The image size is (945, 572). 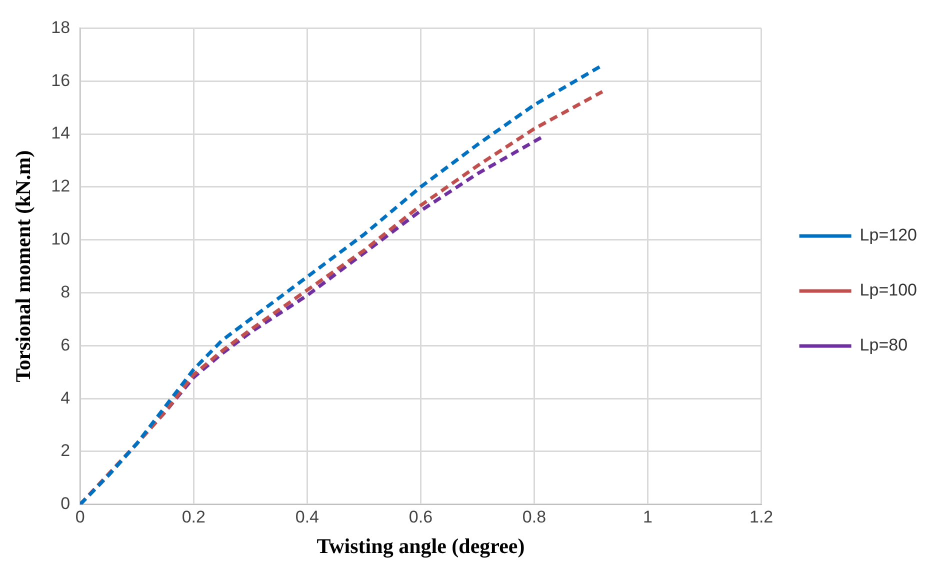 What do you see at coordinates (60, 133) in the screenshot?
I see `y-tick-label: 14` at bounding box center [60, 133].